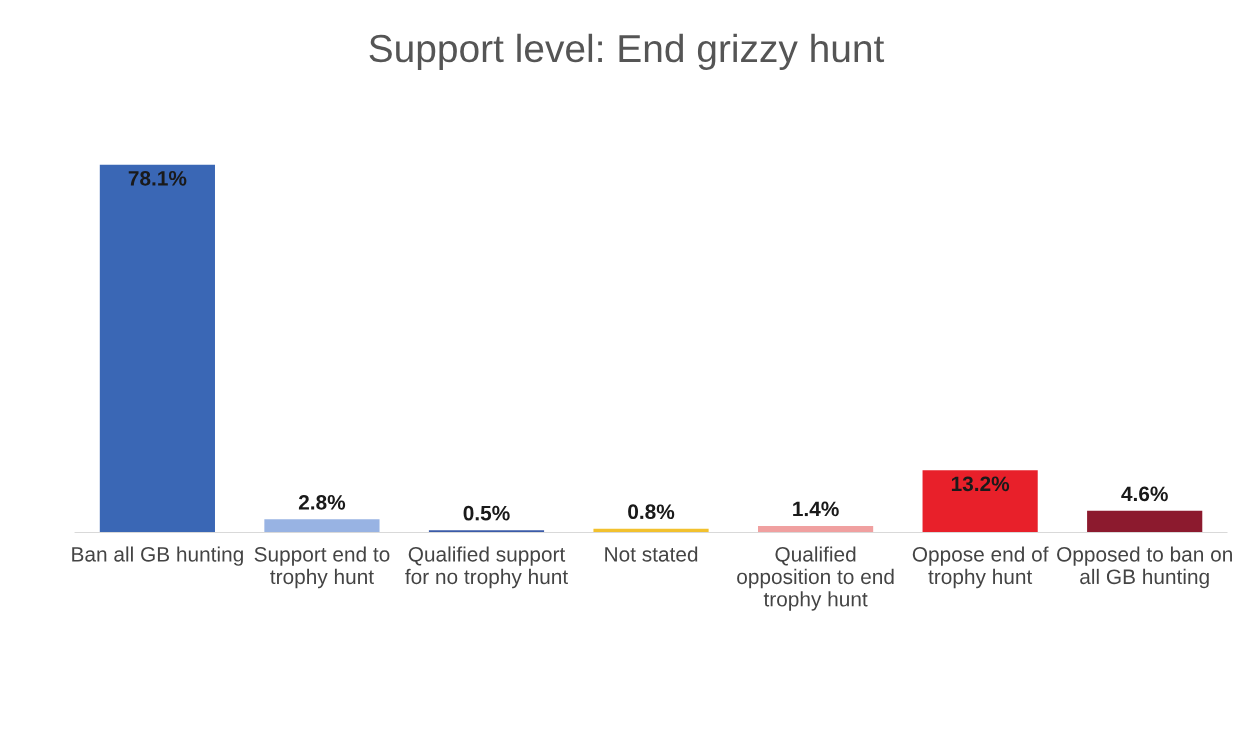  Describe the element at coordinates (157, 178) in the screenshot. I see `data-label: 78.1%` at that location.